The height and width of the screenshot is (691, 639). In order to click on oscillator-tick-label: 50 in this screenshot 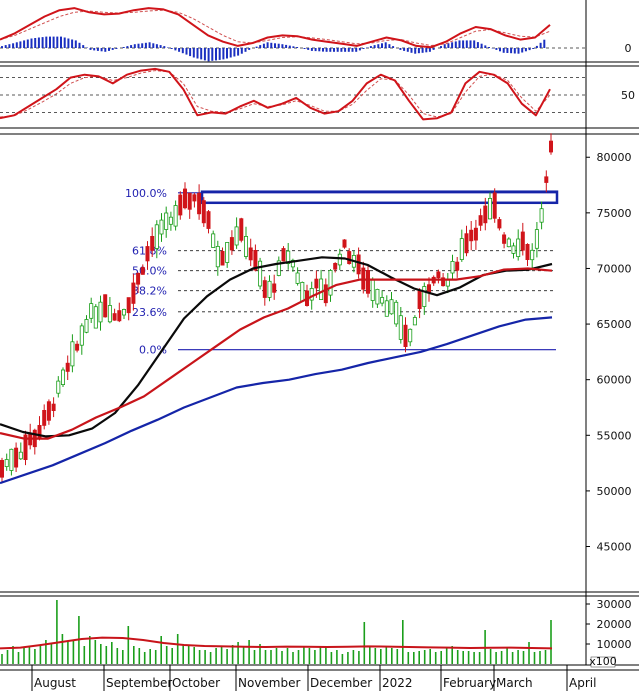, I will do `click(628, 95)`.